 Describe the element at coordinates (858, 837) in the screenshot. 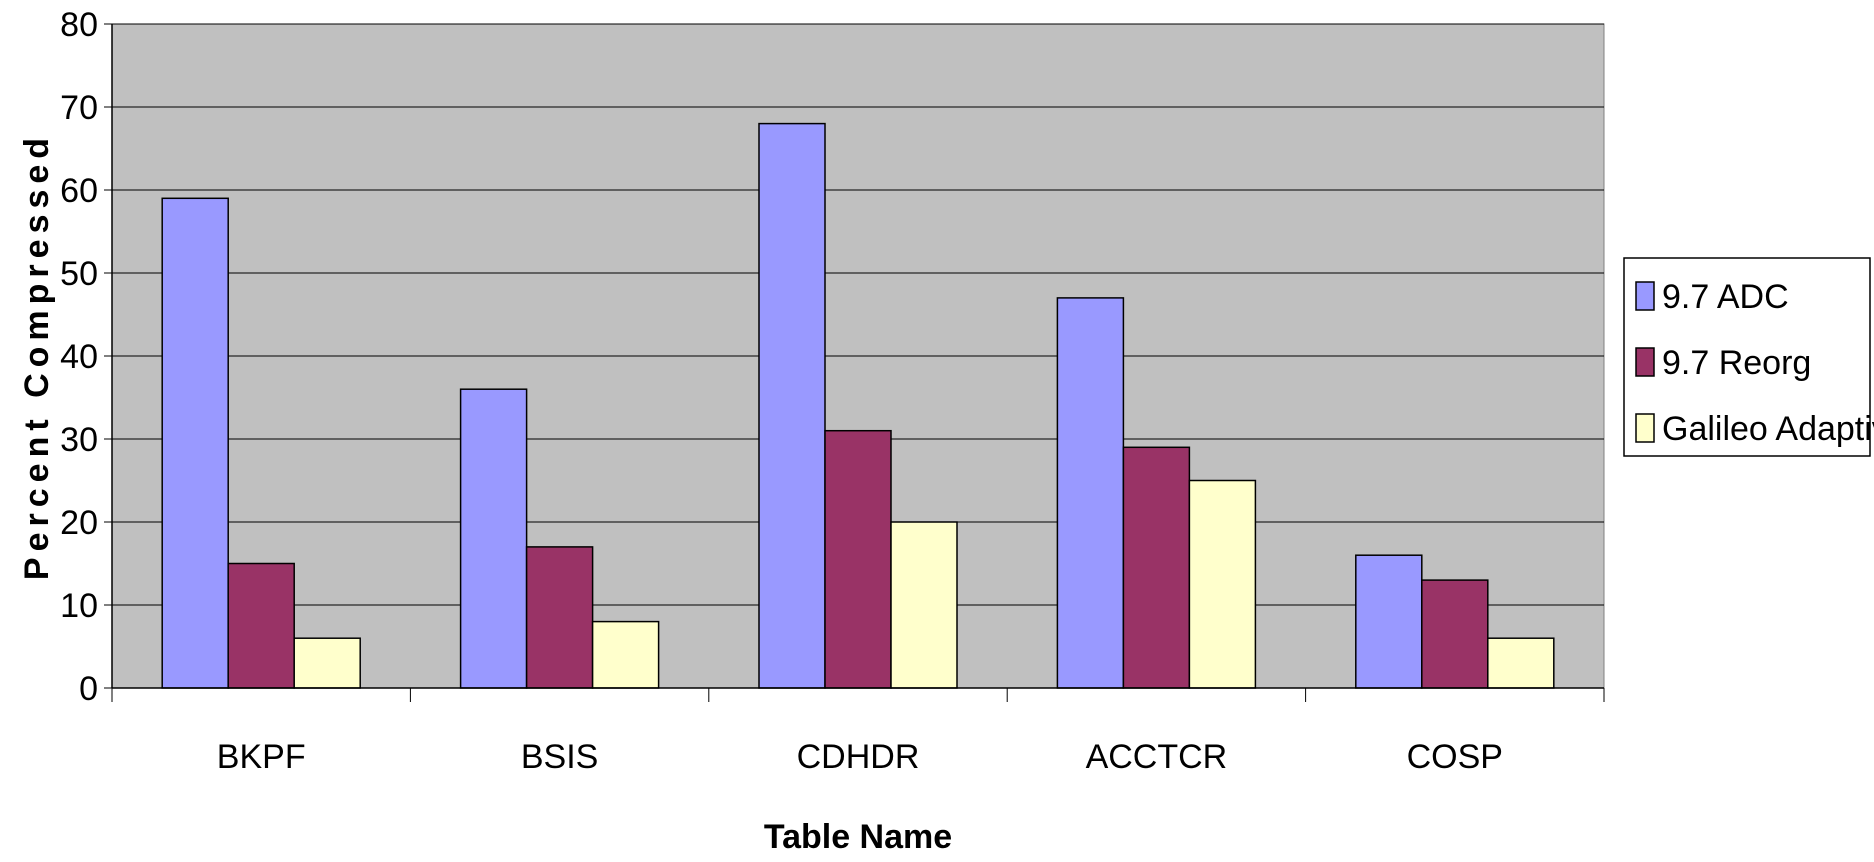

I see `x-axis-title: Table Name` at that location.